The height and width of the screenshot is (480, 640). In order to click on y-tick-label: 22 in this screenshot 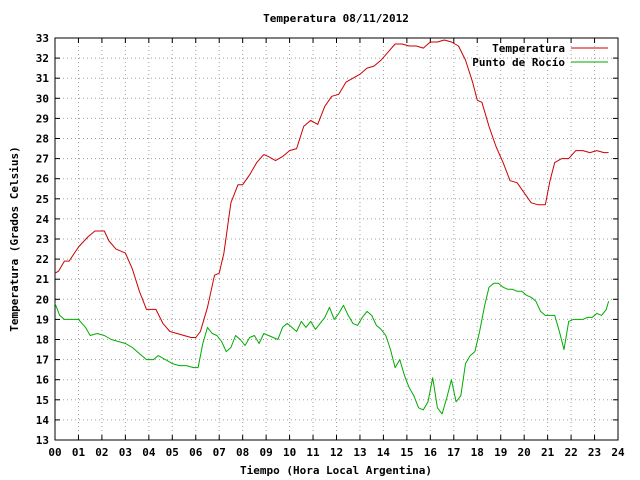, I will do `click(42, 259)`.